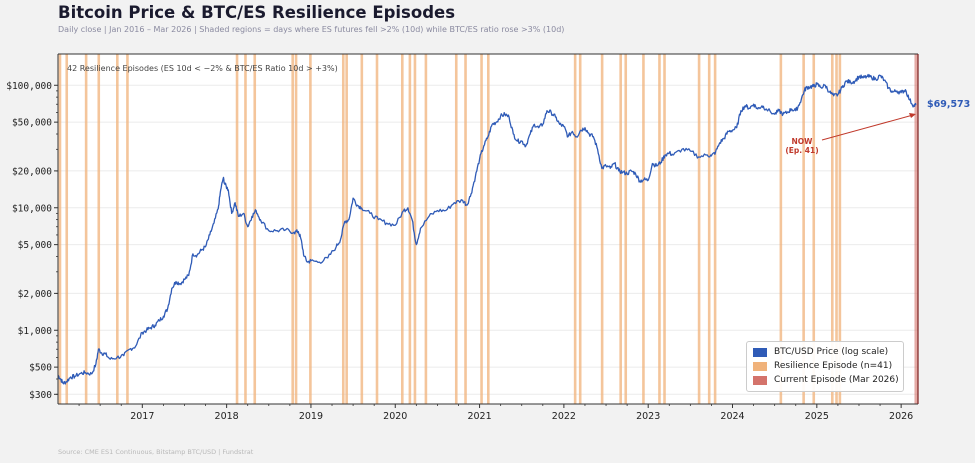 This screenshot has height=463, width=975. I want to click on current-episode-band, so click(916, 229).